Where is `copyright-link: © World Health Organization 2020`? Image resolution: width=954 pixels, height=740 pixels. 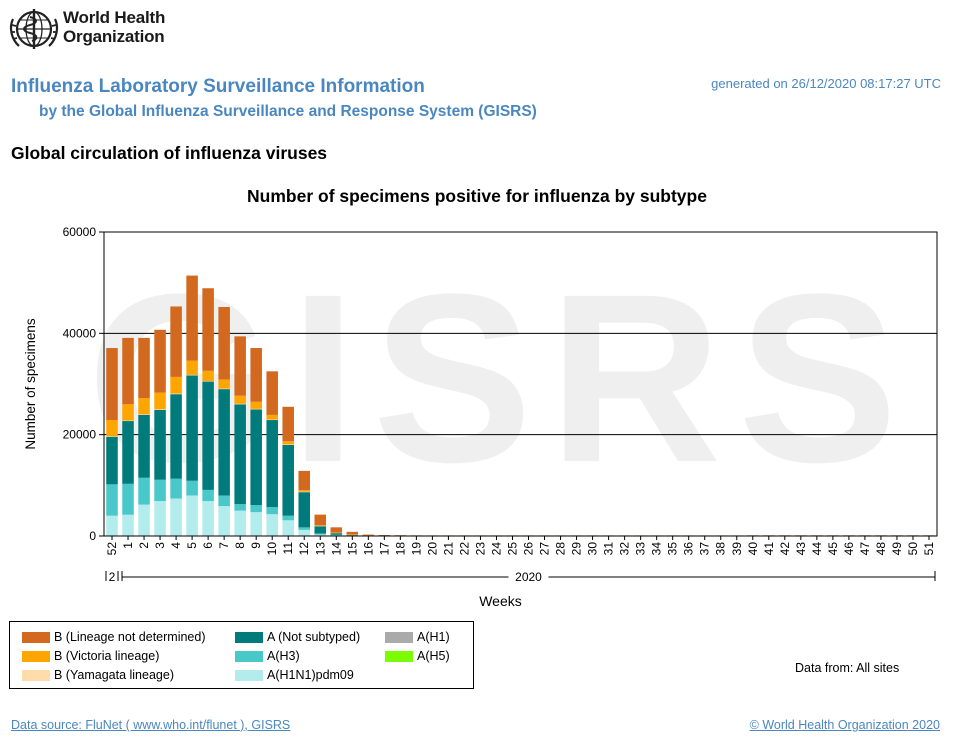
copyright-link: © World Health Organization 2020 is located at coordinates (844, 725).